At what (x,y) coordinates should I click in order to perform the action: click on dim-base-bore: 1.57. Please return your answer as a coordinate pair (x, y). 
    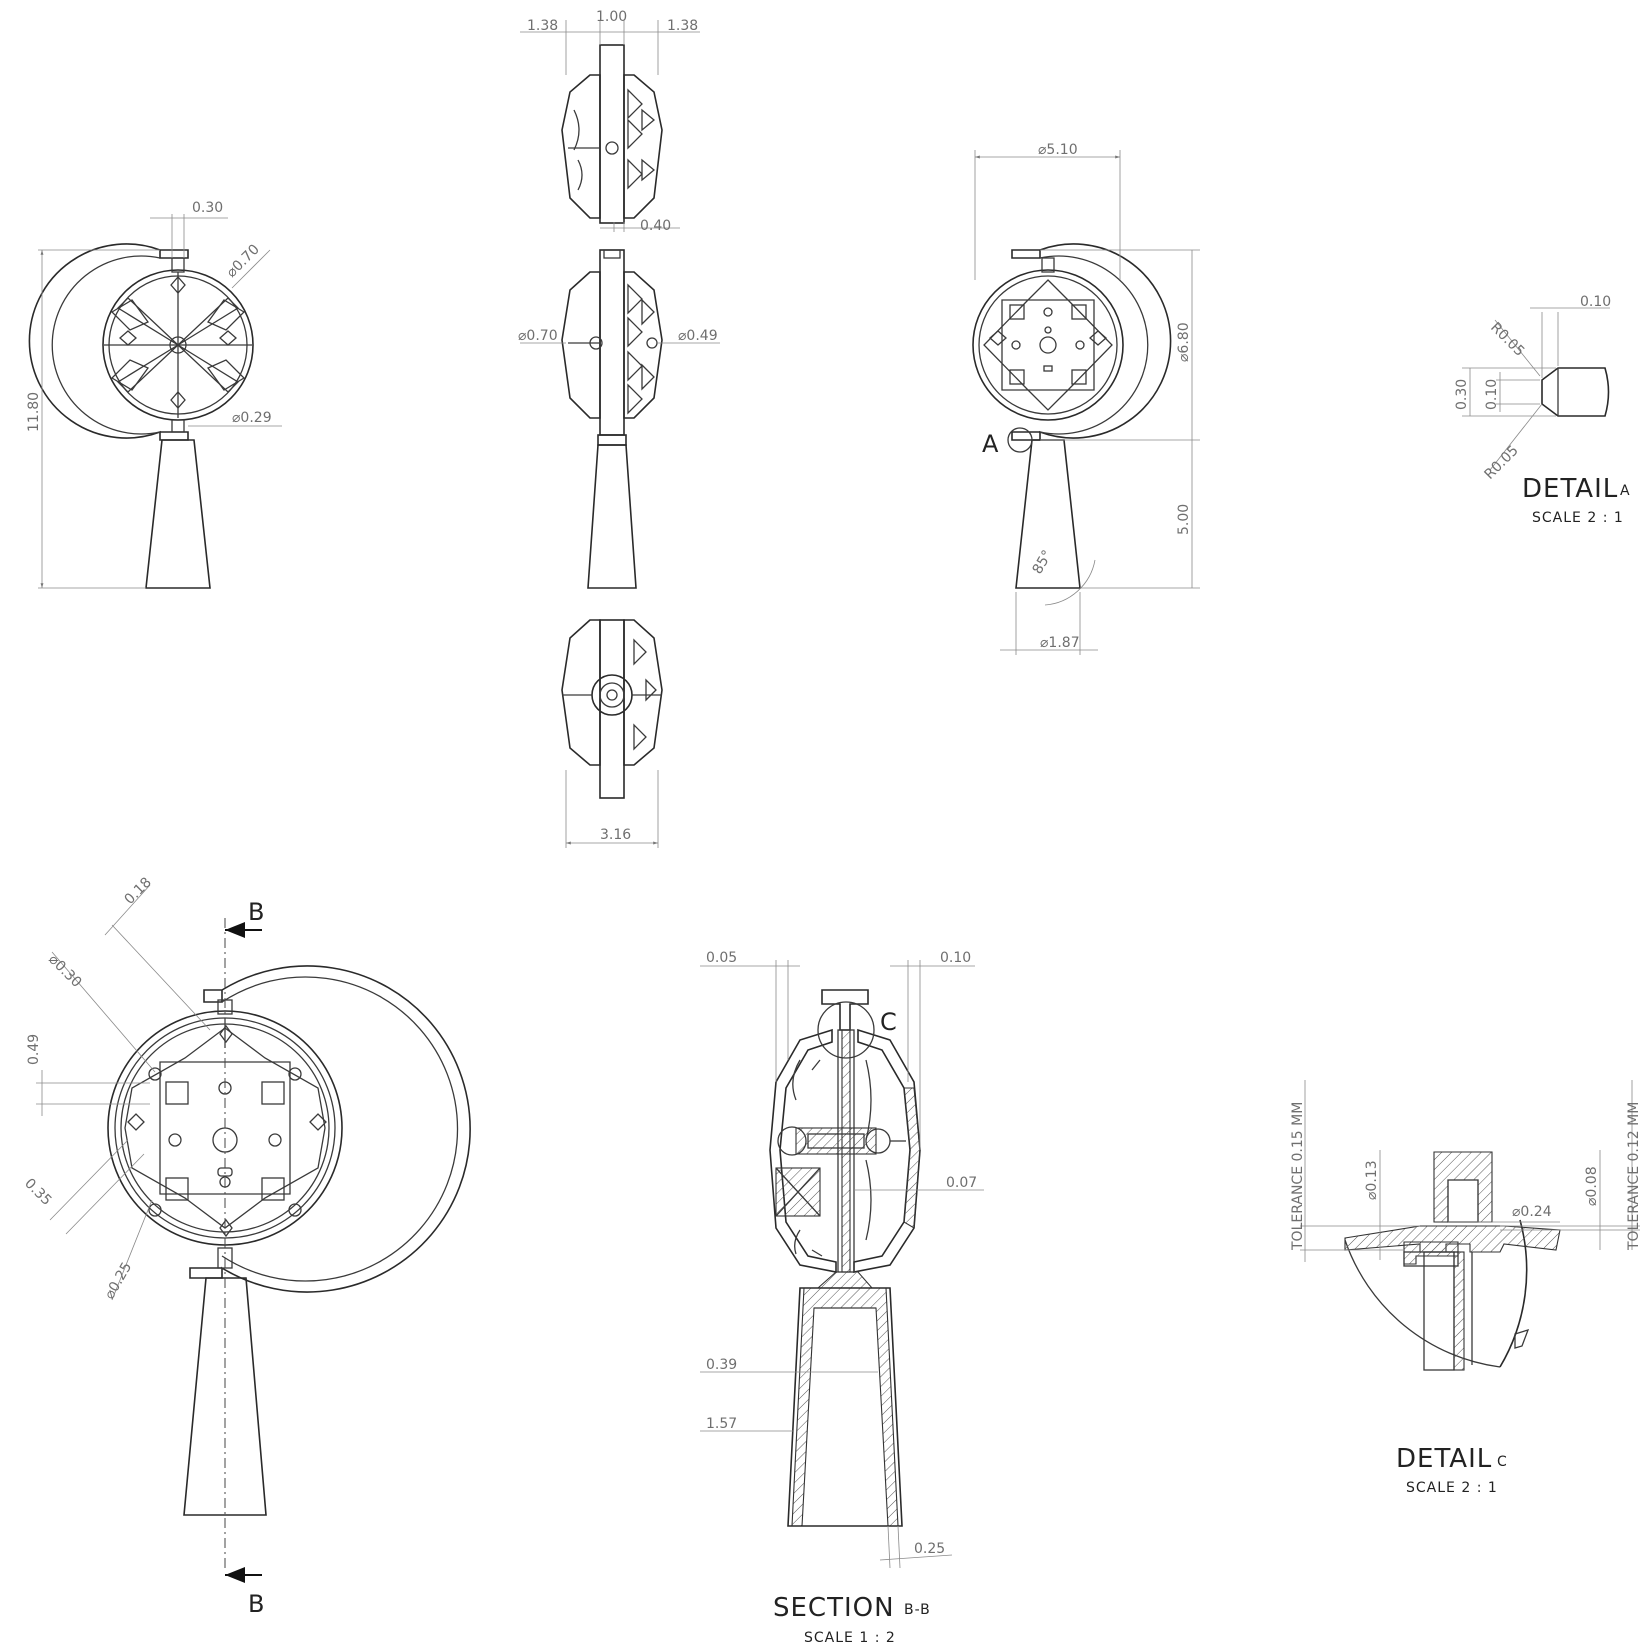
    Looking at the image, I should click on (721, 1424).